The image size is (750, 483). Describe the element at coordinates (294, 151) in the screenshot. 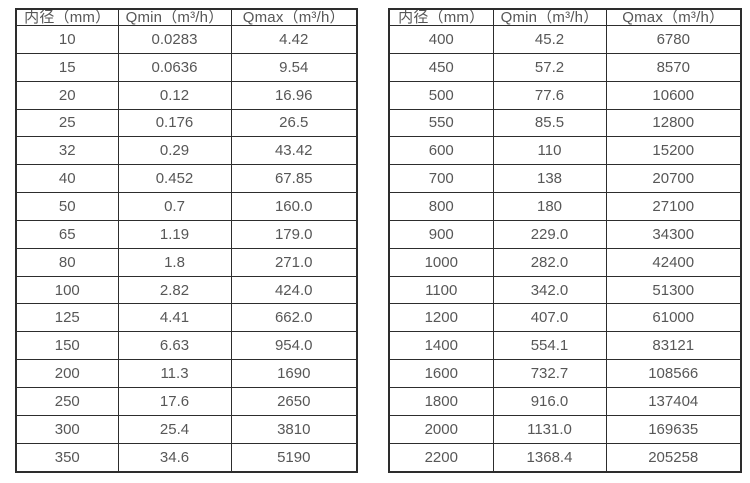

I see `table-cell: 43.42` at that location.